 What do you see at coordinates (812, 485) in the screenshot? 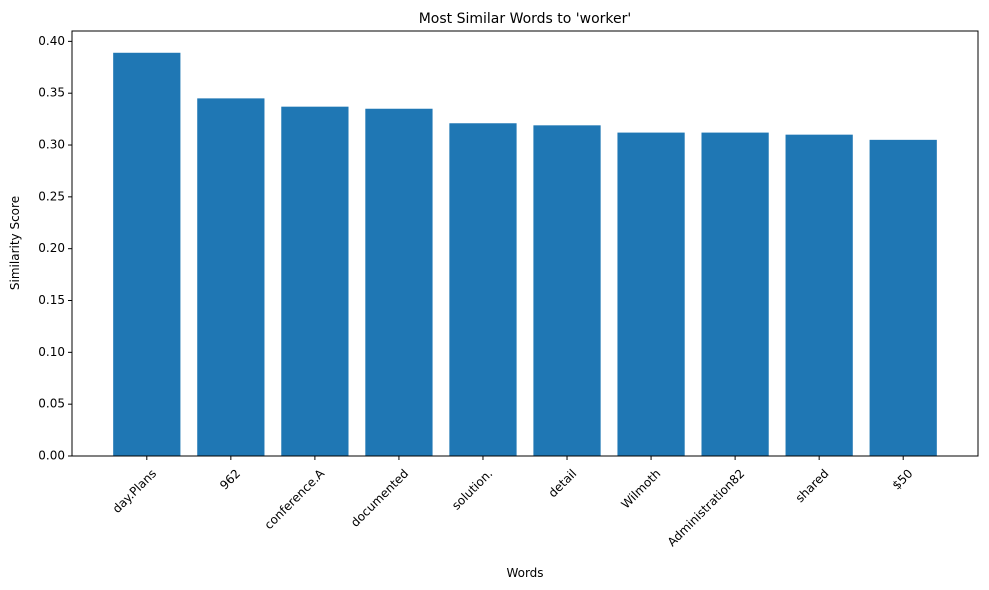
I see `x-tick-label: shared` at bounding box center [812, 485].